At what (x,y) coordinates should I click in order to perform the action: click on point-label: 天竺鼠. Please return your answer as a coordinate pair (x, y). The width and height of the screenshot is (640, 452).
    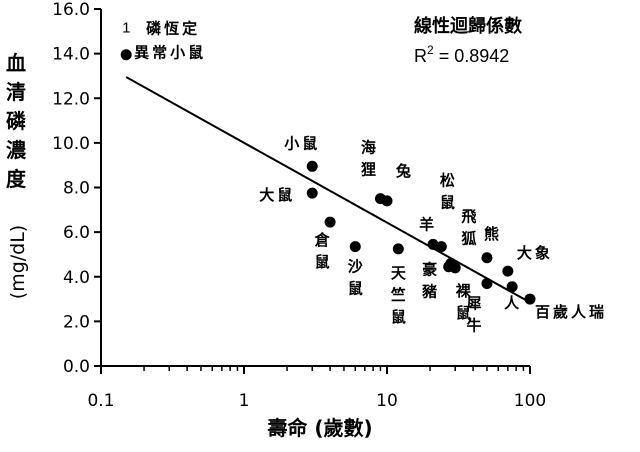
    Looking at the image, I should click on (399, 295).